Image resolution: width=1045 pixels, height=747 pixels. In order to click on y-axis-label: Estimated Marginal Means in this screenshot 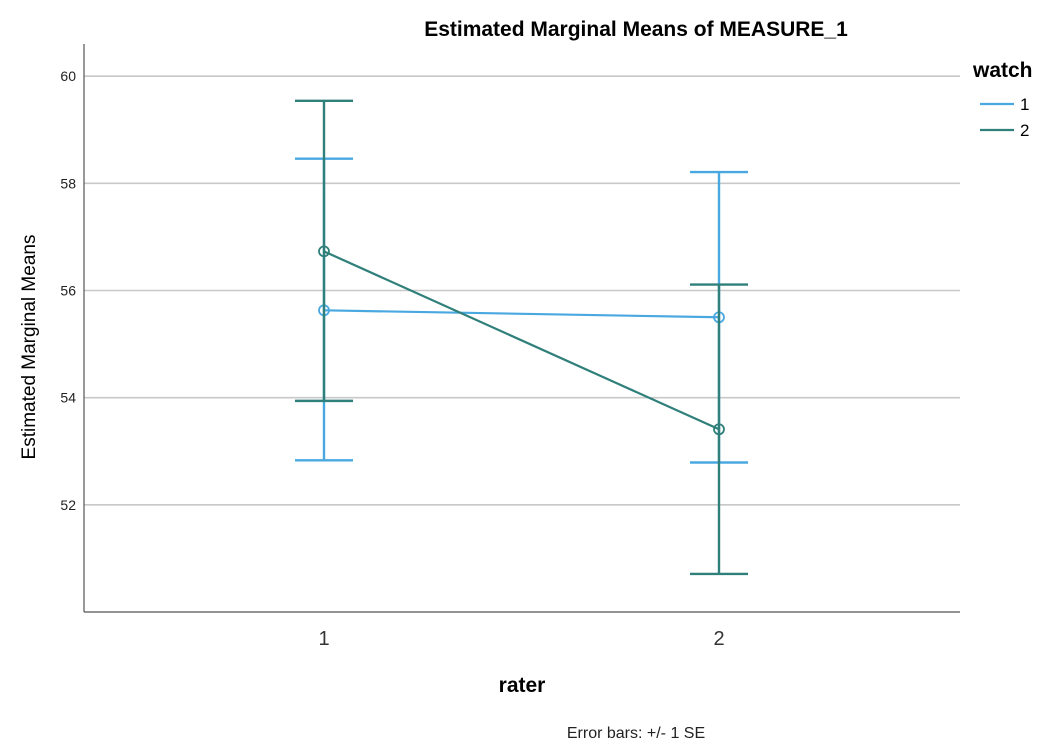, I will do `click(29, 347)`.